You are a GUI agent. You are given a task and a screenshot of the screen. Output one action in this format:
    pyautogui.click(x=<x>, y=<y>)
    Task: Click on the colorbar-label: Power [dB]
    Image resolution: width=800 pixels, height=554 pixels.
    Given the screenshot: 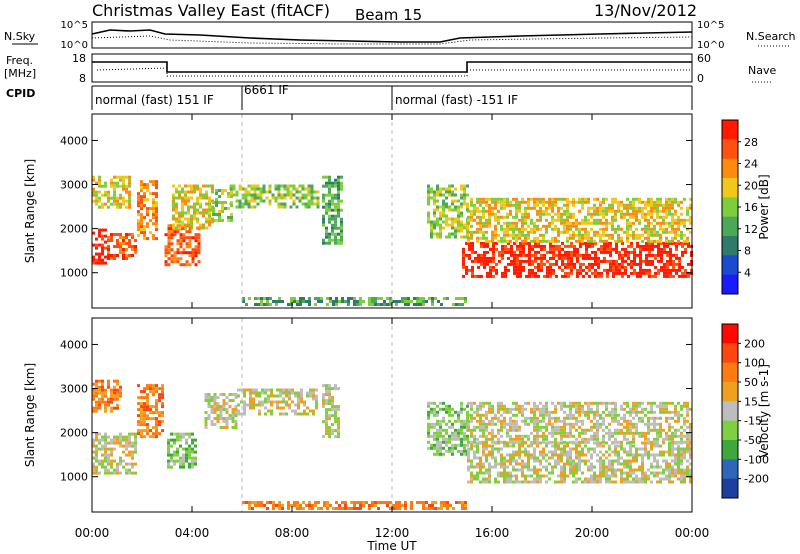 What is the action you would take?
    pyautogui.click(x=764, y=206)
    